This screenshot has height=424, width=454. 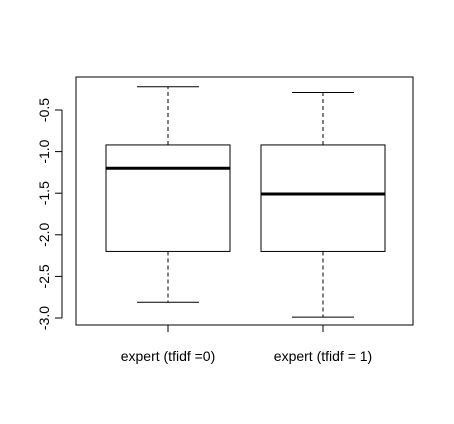 I want to click on x-category-label: expert (tfidf = 1), so click(x=323, y=356).